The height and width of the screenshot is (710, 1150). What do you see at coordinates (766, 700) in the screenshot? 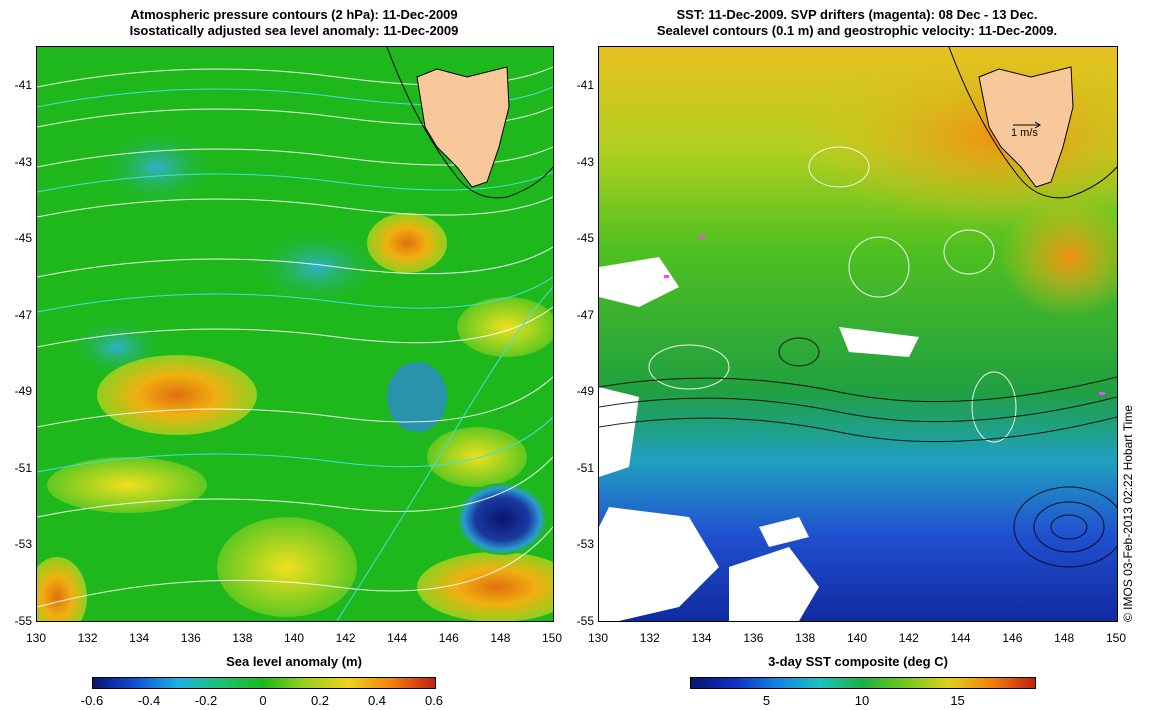
I see `sst-colorbar-tick: 5` at bounding box center [766, 700].